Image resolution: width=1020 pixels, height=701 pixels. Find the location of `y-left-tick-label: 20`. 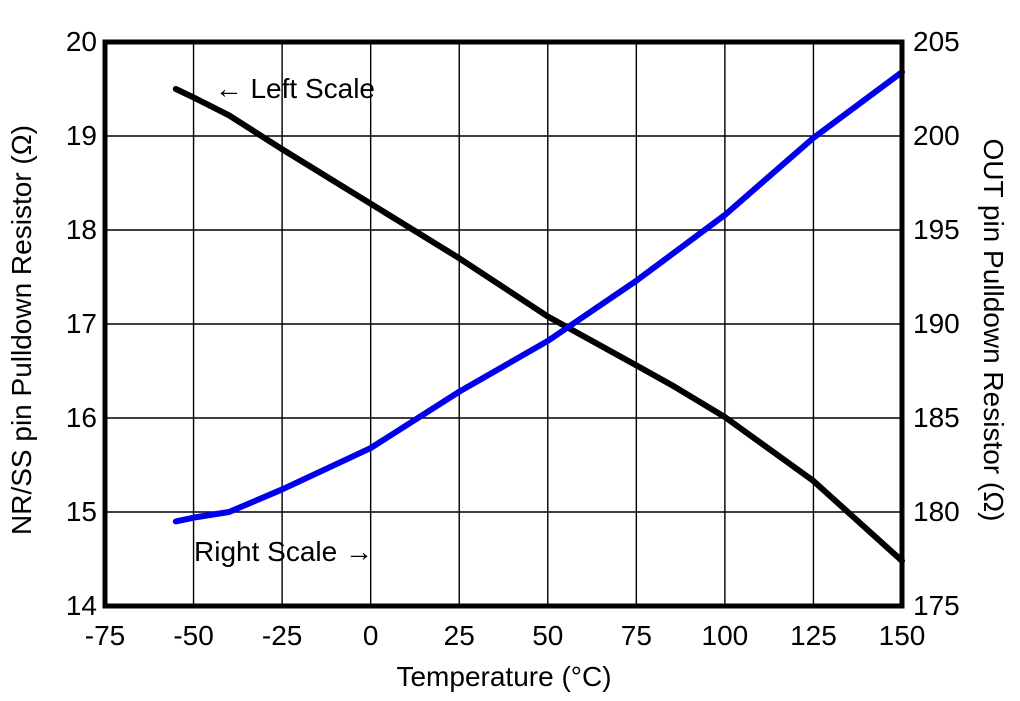

y-left-tick-label: 20 is located at coordinates (81, 41).